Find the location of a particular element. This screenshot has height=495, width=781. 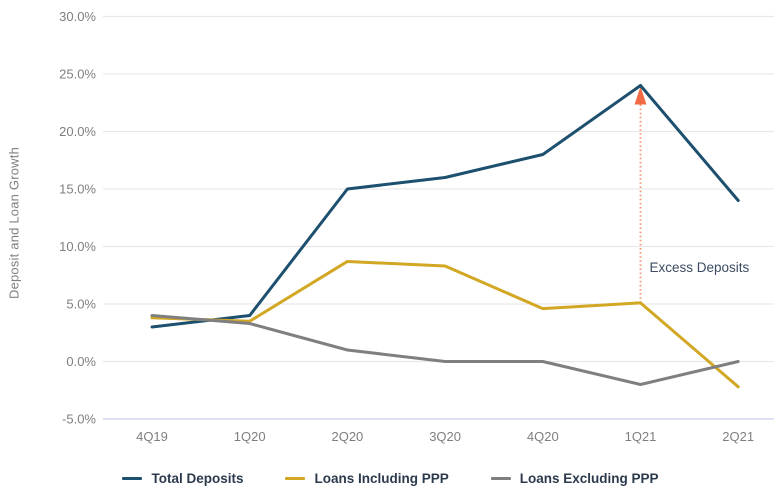

legend-item-total-deposits: Total Deposits is located at coordinates (182, 478).